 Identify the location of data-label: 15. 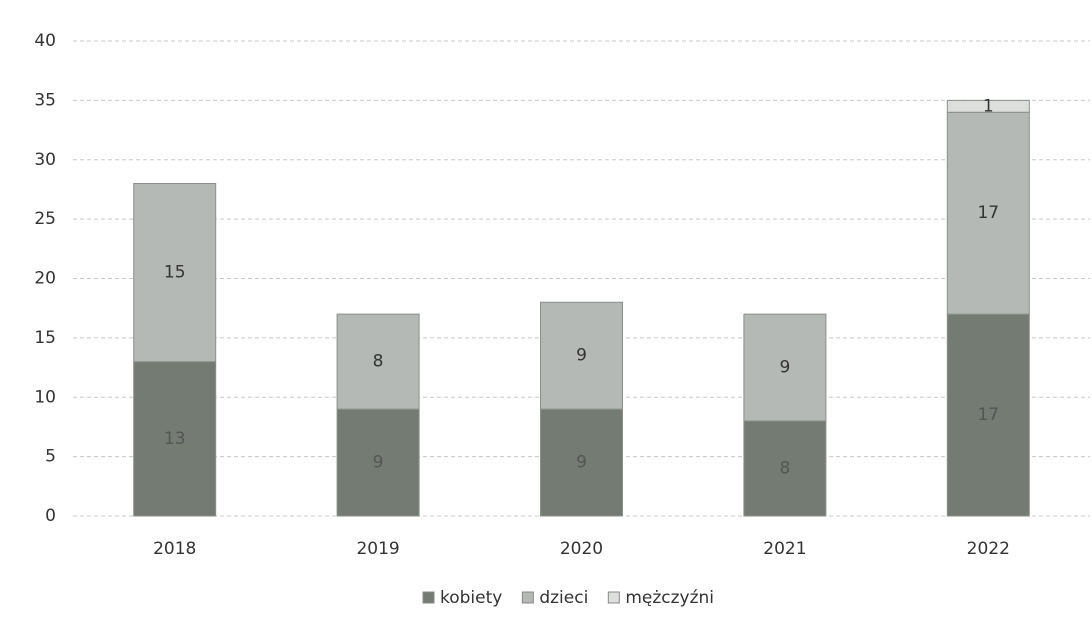
(175, 273).